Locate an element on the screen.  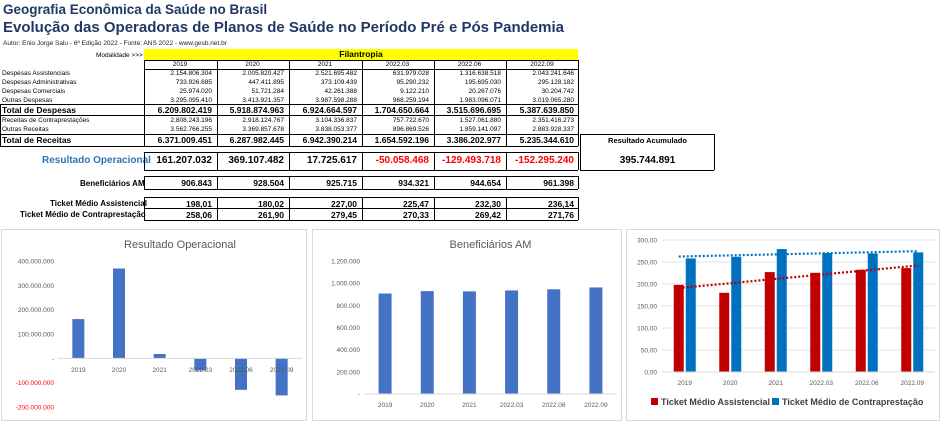
ticket-assistencial-value: 227,00 is located at coordinates (344, 204).